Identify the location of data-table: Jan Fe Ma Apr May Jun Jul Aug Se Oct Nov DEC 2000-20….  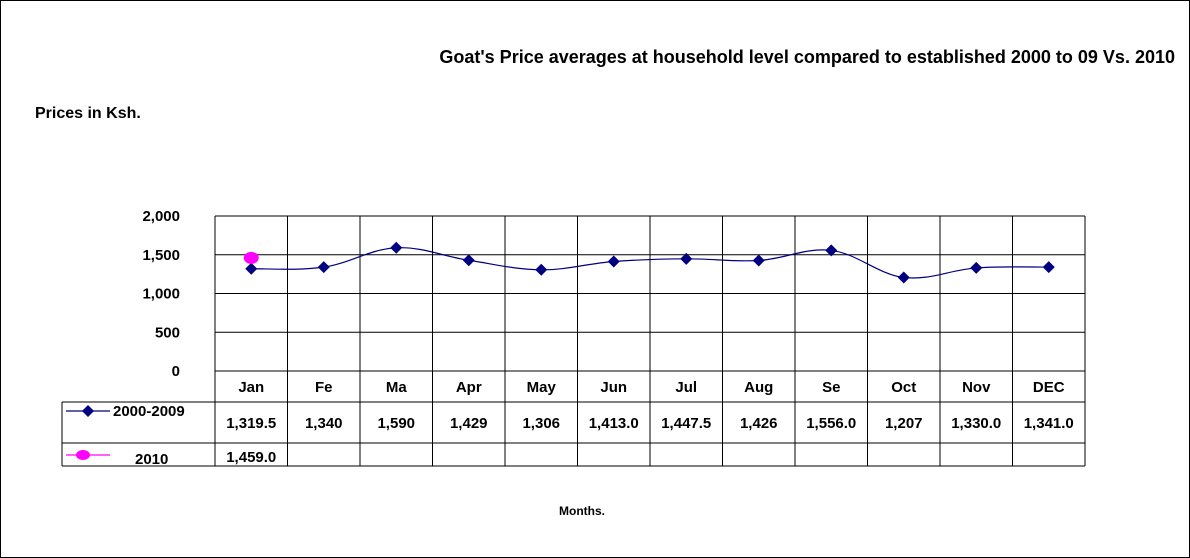
(573, 423).